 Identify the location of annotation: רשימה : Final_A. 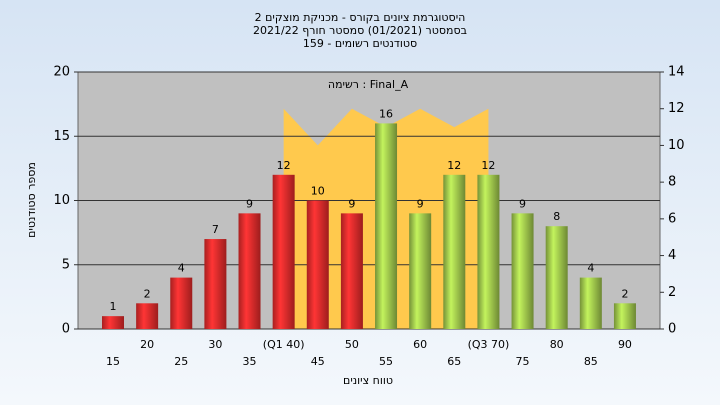
(368, 84).